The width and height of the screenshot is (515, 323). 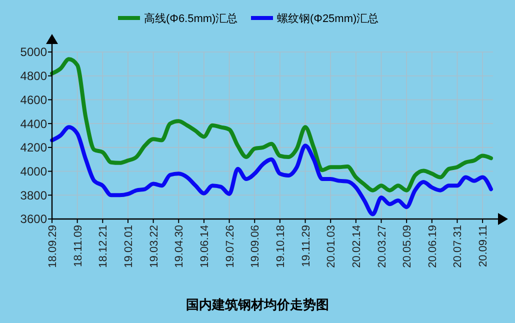 What do you see at coordinates (154, 246) in the screenshot?
I see `x-tick-label: 19.03.22` at bounding box center [154, 246].